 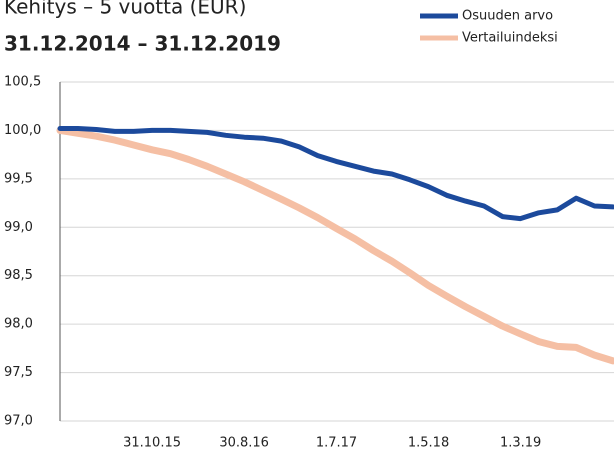 I want to click on y-tick-label: 98,5, so click(x=18, y=275).